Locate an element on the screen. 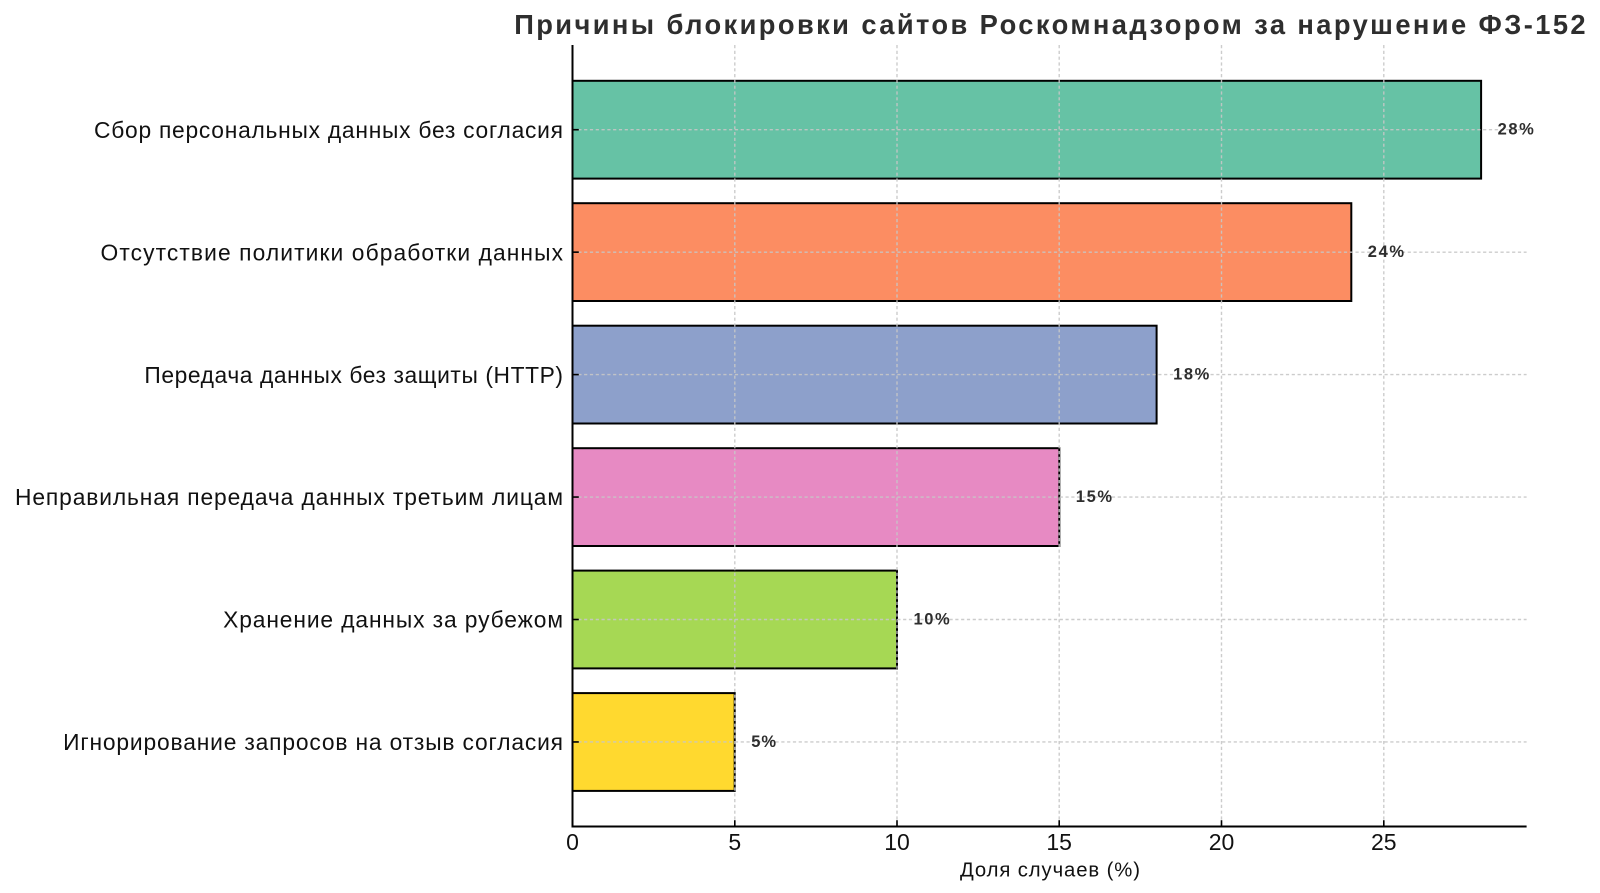 Image resolution: width=1600 pixels, height=893 pixels. svg-text: 15 is located at coordinates (1059, 842).